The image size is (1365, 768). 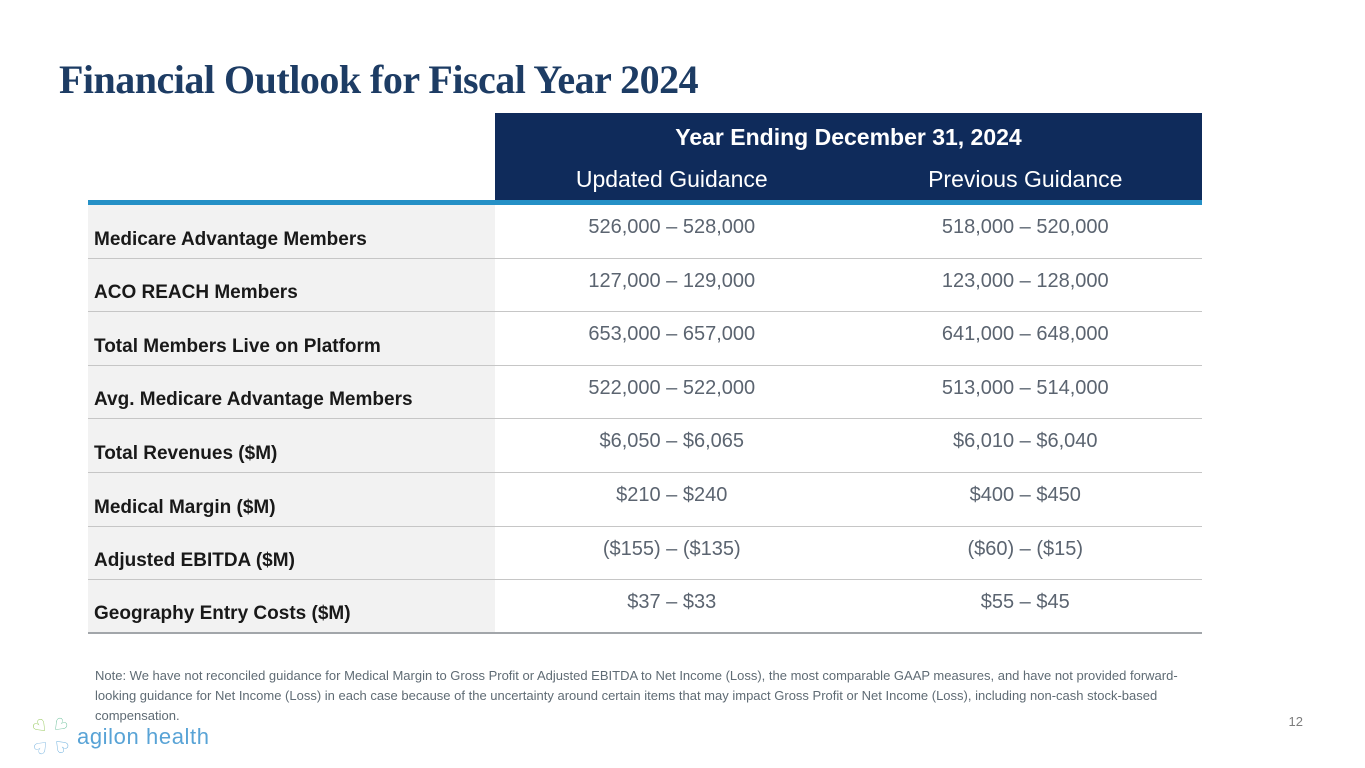 I want to click on row-label: Geography Entry Costs ($M), so click(x=291, y=606).